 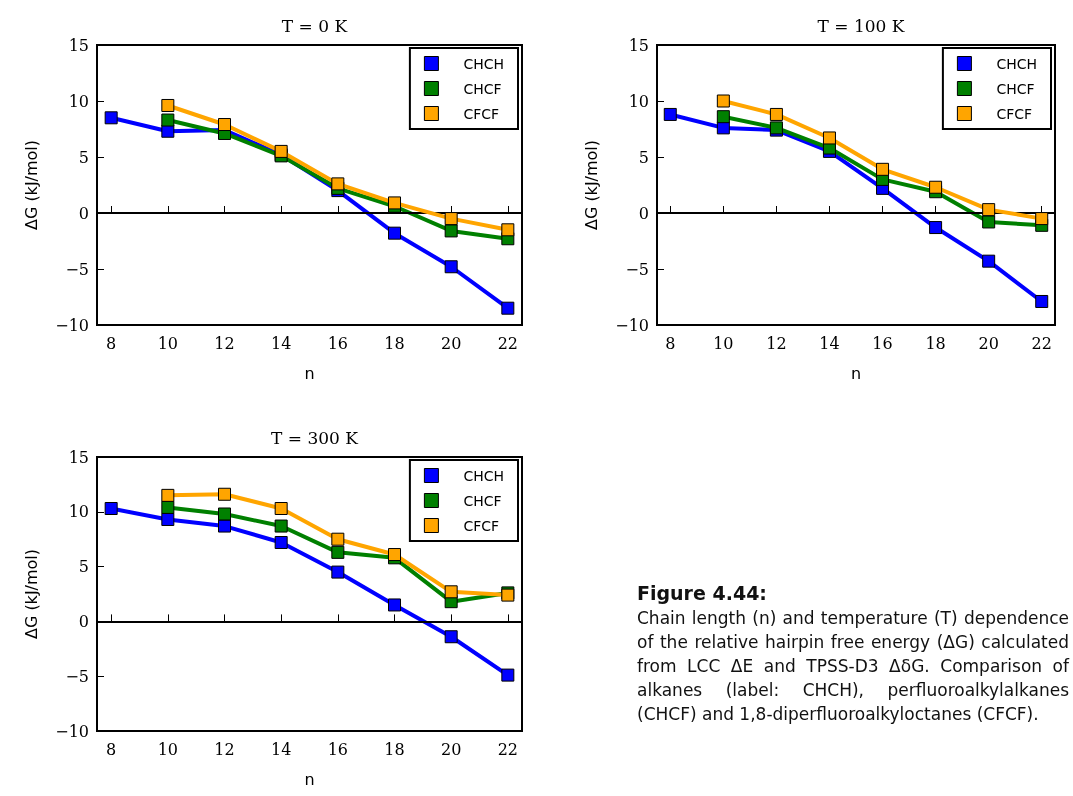 I want to click on text: Chain length (n) and temperature (T) dependence of the relative hairpin free energy (ΔG) calculated from LCC ΔE and TPSS-D3 ΔδG. Comparison of alkanes (label: CHCH), perfluoroalkylalkanes (CHCF) and 1,8-diperfluoroalkyloctanes (CFCF)., so click(x=853, y=666).